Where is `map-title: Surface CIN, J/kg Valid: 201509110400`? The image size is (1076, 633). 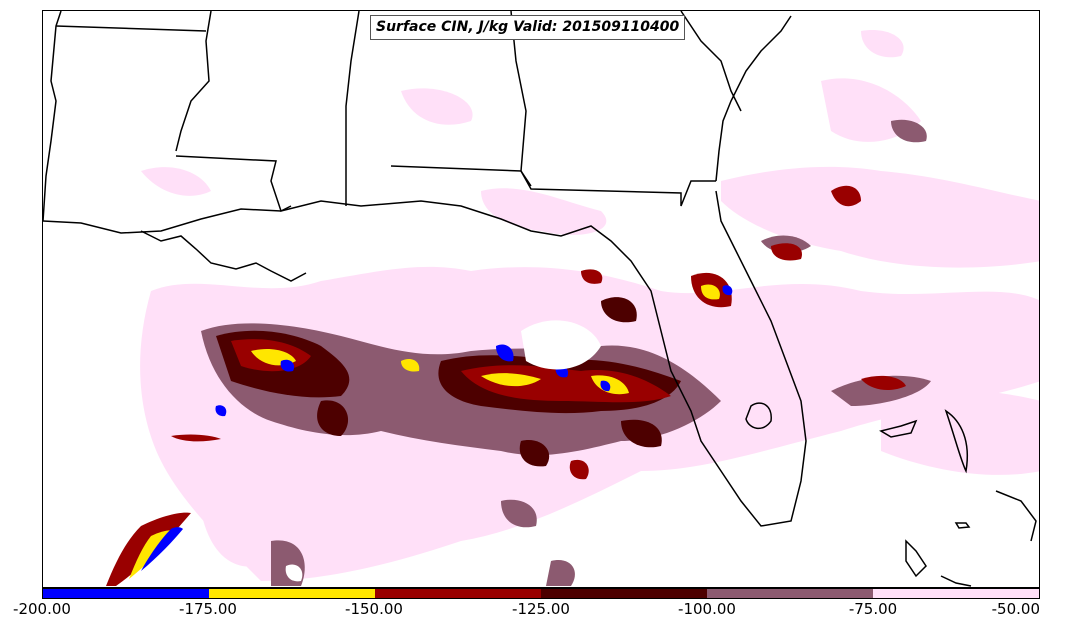
map-title: Surface CIN, J/kg Valid: 201509110400 is located at coordinates (528, 27).